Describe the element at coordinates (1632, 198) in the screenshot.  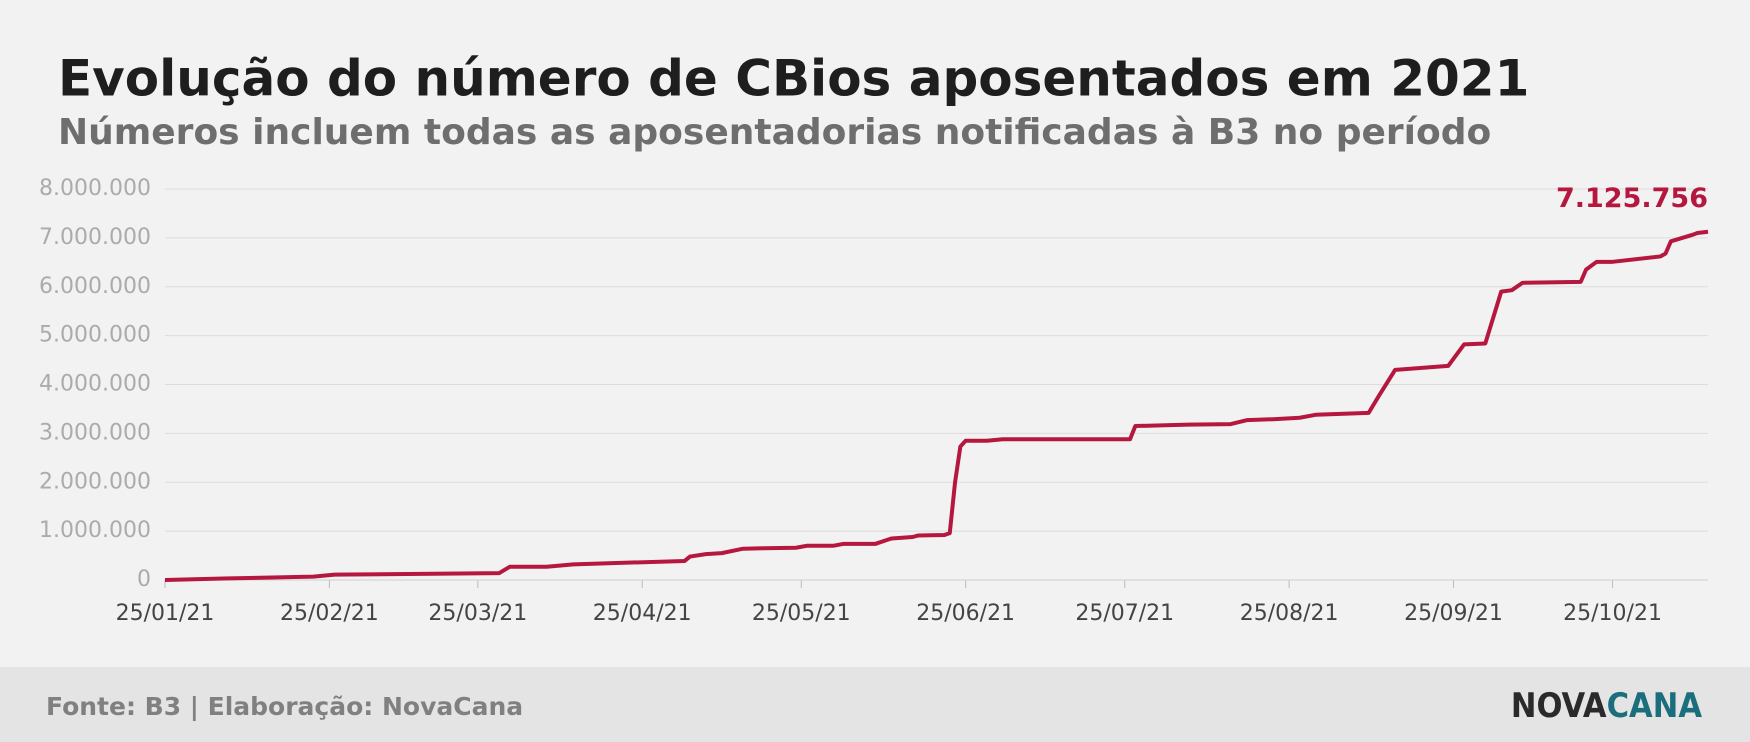
I see `value-label: 7.125.756` at that location.